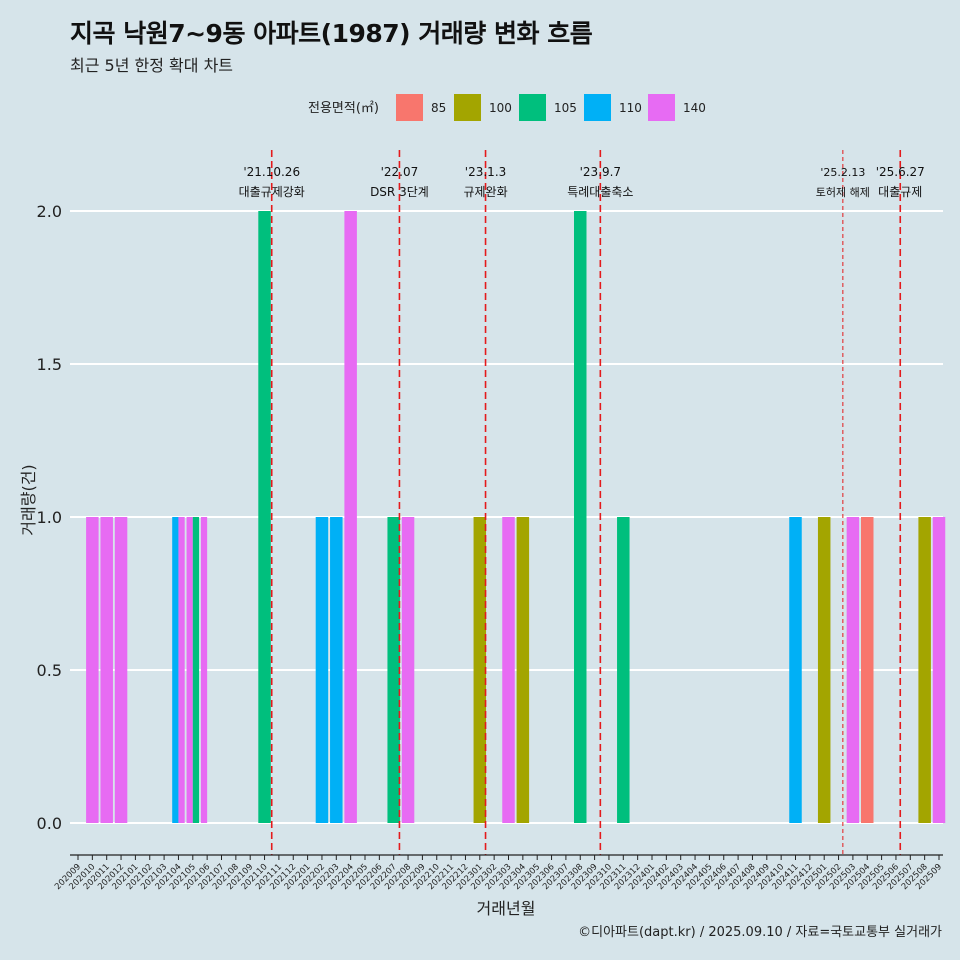  I want to click on y-tick-label: 1.0, so click(49, 517).